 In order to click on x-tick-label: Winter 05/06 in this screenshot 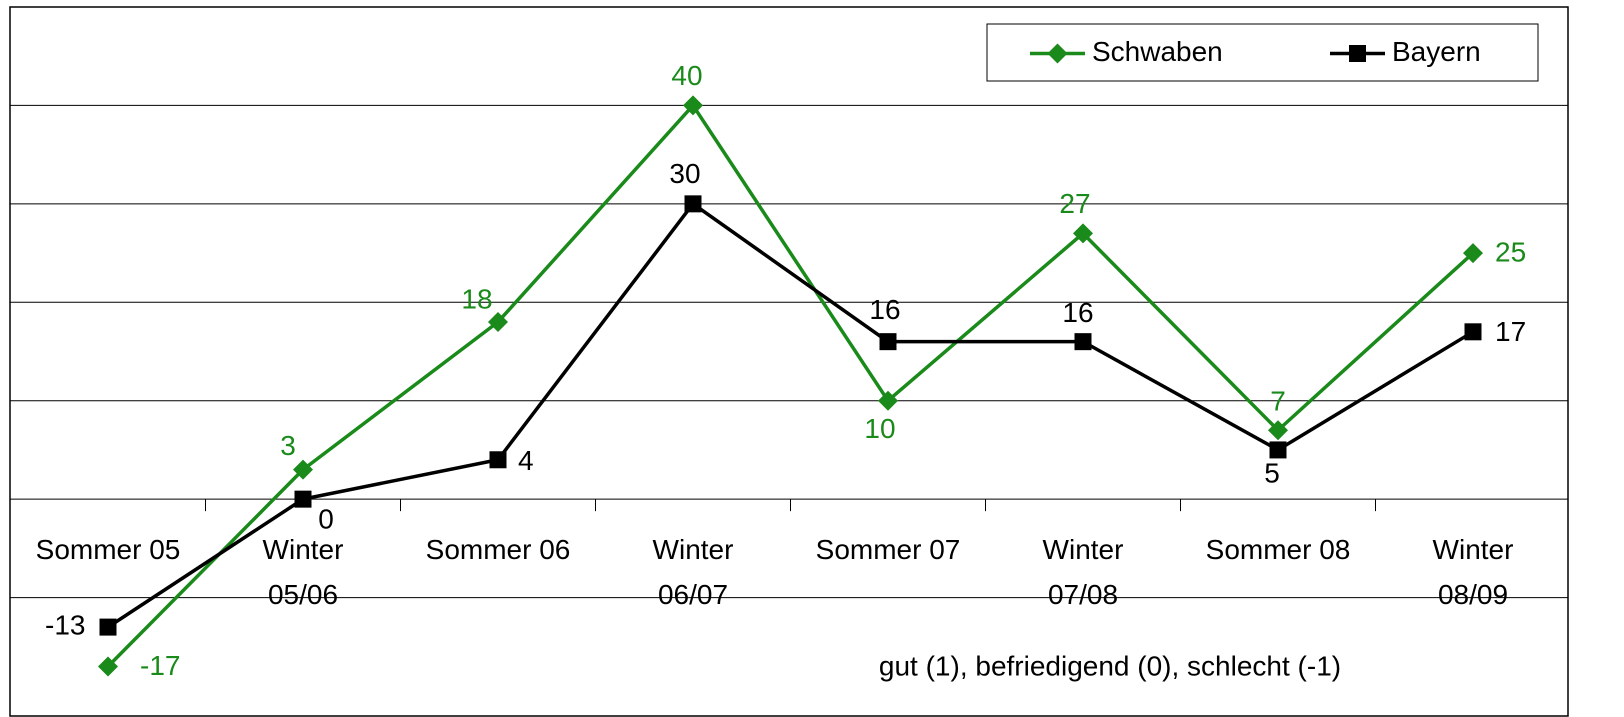, I will do `click(303, 572)`.